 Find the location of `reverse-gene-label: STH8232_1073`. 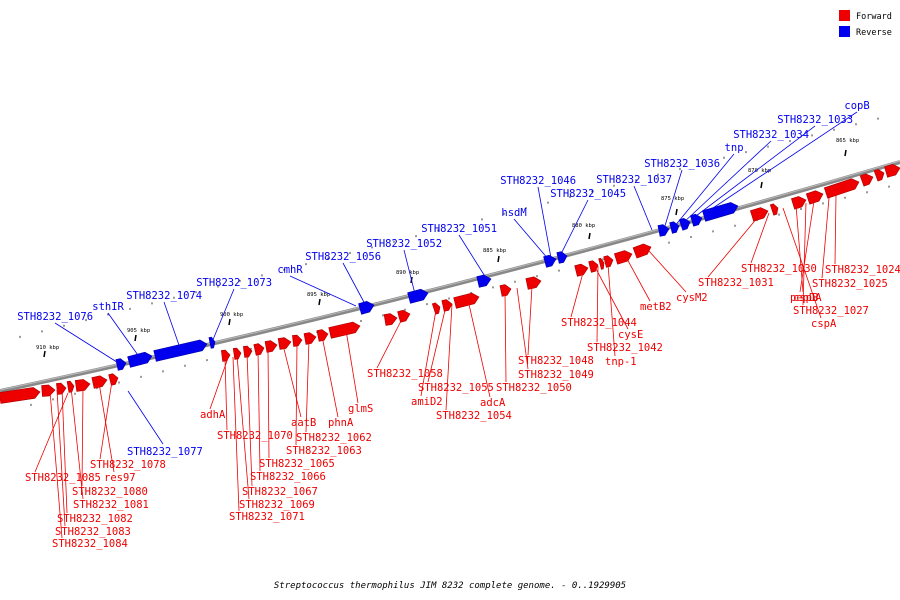

reverse-gene-label: STH8232_1073 is located at coordinates (234, 283).